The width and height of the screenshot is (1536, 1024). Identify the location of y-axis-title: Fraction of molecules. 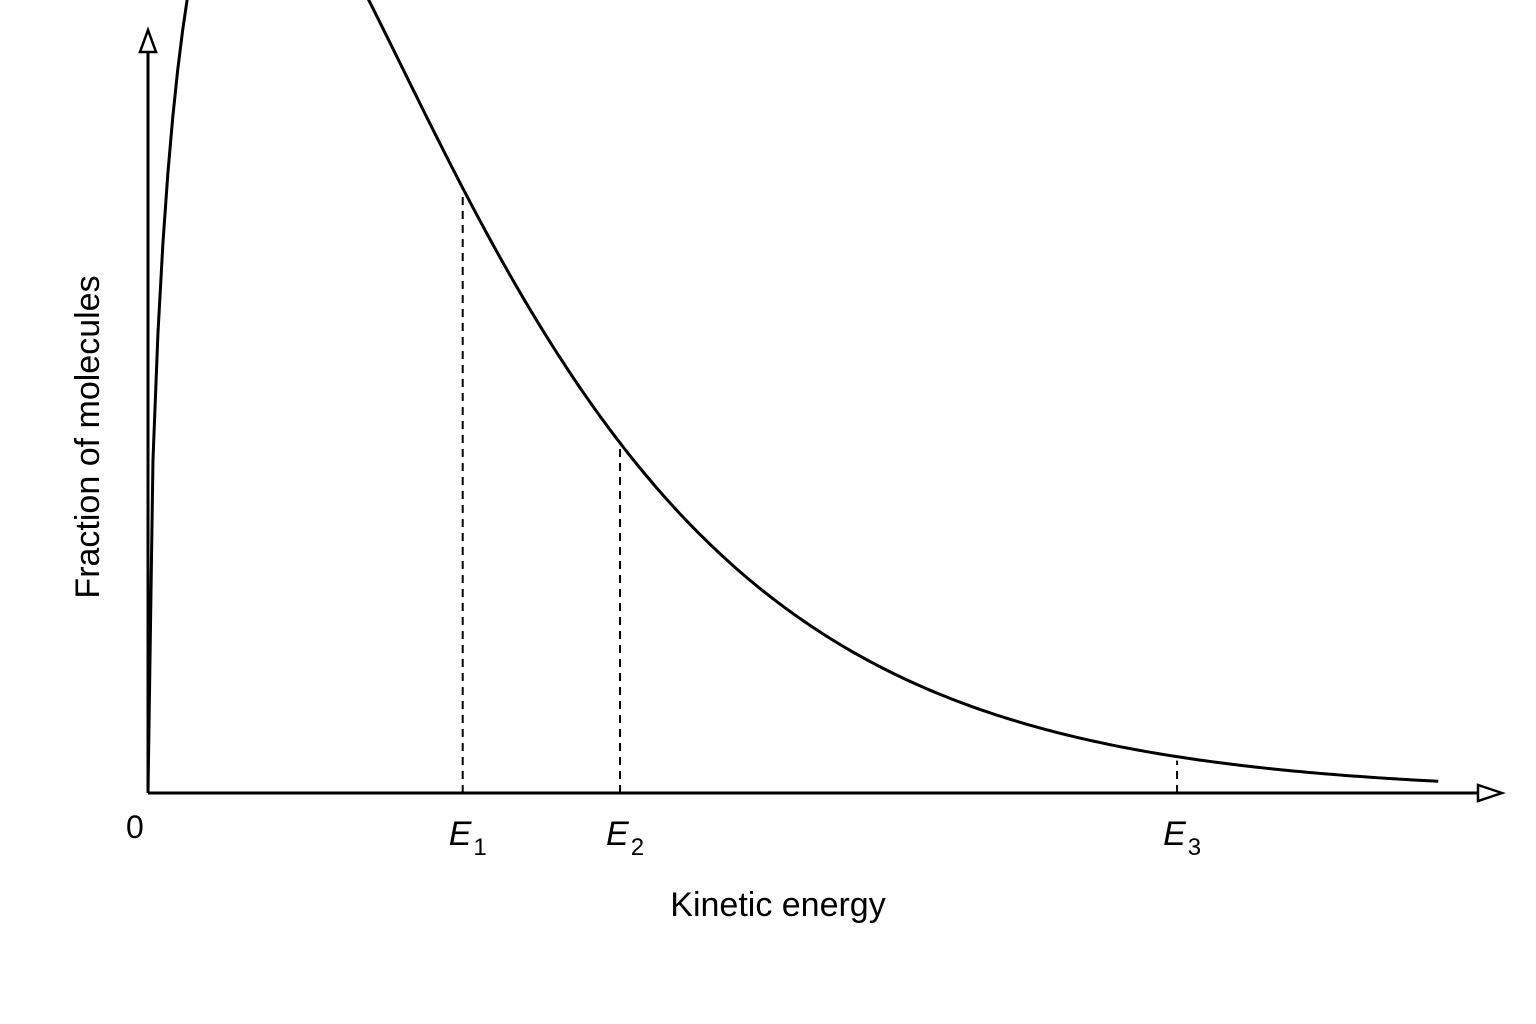
(88, 436).